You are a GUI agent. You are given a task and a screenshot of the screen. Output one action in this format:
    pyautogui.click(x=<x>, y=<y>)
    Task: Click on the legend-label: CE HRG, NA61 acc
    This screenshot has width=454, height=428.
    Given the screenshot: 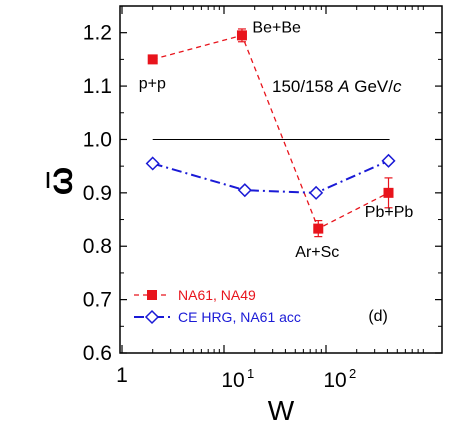 What is the action you would take?
    pyautogui.click(x=239, y=317)
    